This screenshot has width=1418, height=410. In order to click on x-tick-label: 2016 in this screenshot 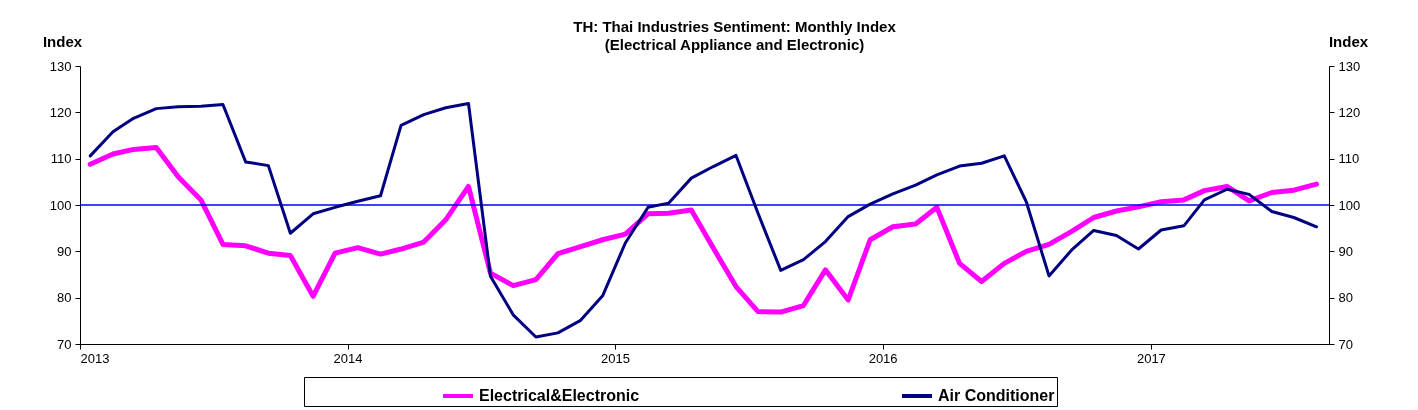, I will do `click(883, 358)`.